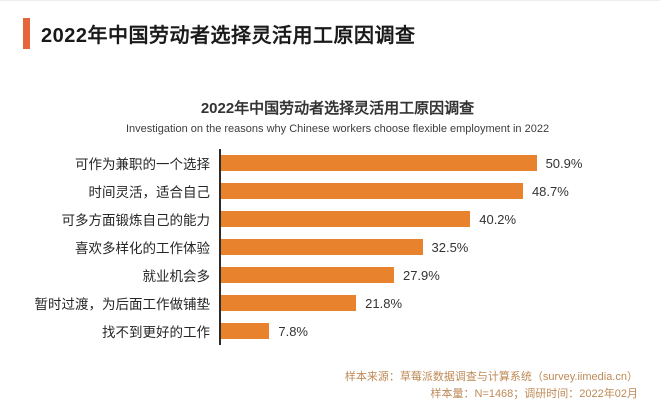 The image size is (660, 413). What do you see at coordinates (491, 377) in the screenshot?
I see `footer-source-line: 样本来源：草莓派数据调查与计算系统（survey.iimedia.cn）` at bounding box center [491, 377].